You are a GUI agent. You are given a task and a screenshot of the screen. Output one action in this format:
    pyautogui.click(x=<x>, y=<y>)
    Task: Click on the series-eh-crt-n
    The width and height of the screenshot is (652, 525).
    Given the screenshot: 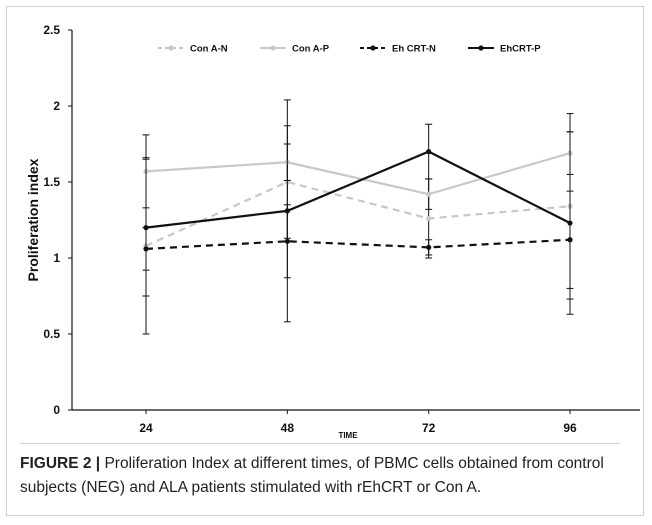 What is the action you would take?
    pyautogui.click(x=358, y=239)
    